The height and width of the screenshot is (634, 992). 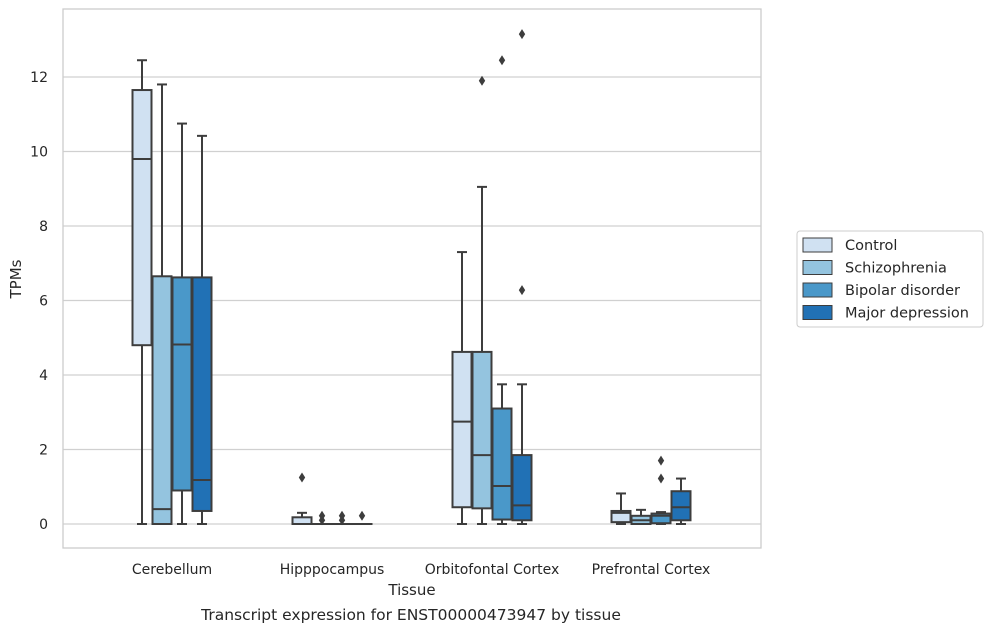 What do you see at coordinates (871, 246) in the screenshot?
I see `legend-label: Control` at bounding box center [871, 246].